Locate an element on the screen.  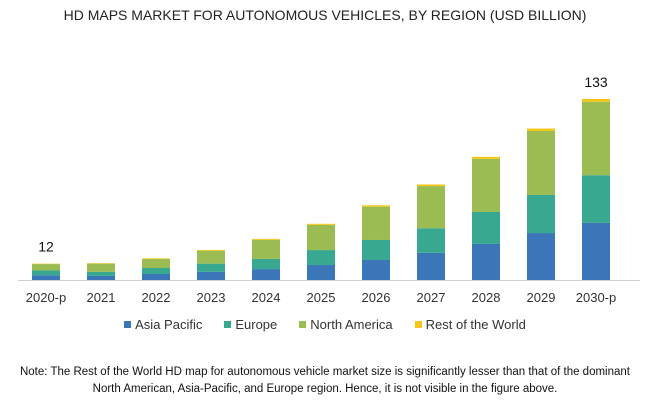
x-tick-label: 2023 is located at coordinates (211, 297).